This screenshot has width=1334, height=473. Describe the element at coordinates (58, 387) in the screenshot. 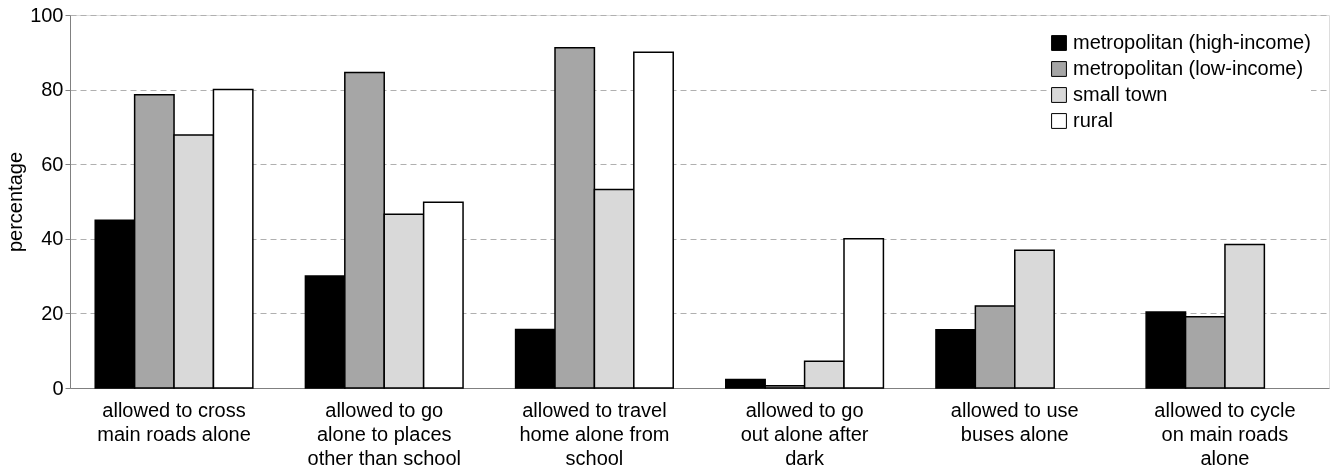

I see `y-tick-label: 0` at that location.